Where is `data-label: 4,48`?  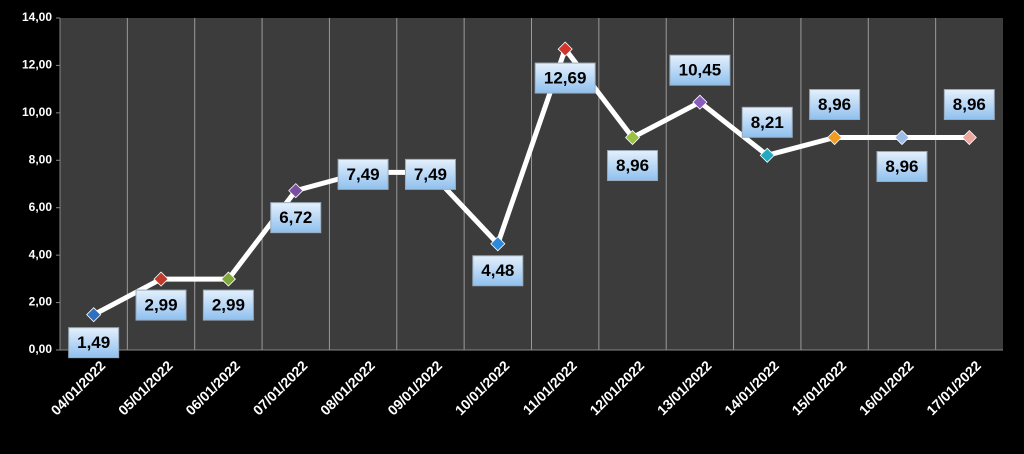
data-label: 4,48 is located at coordinates (498, 271).